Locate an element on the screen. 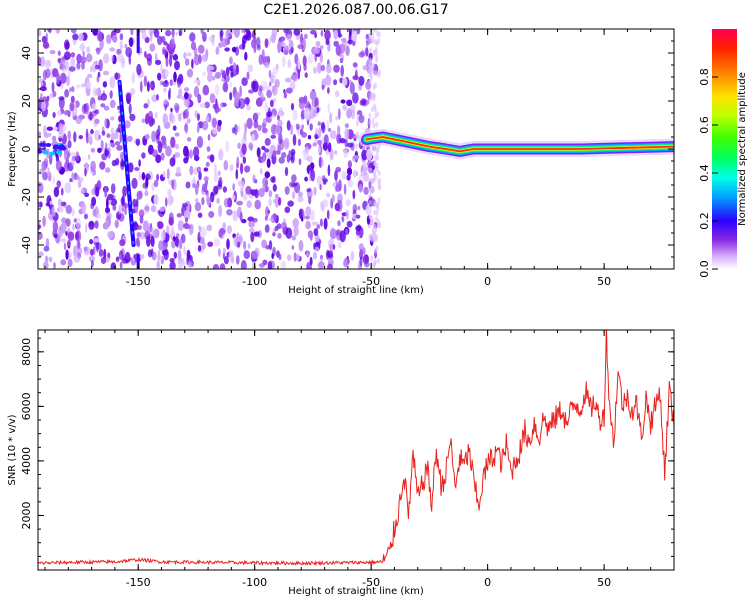 The height and width of the screenshot is (600, 750). colorbar-tick-label: 0.2 is located at coordinates (704, 221).